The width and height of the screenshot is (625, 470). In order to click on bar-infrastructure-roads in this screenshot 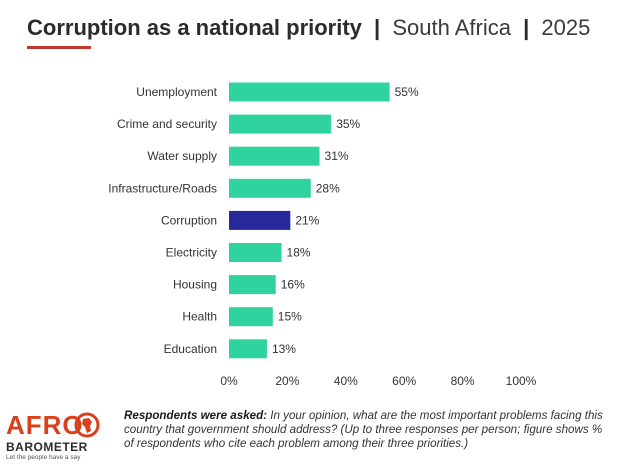, I will do `click(270, 188)`.